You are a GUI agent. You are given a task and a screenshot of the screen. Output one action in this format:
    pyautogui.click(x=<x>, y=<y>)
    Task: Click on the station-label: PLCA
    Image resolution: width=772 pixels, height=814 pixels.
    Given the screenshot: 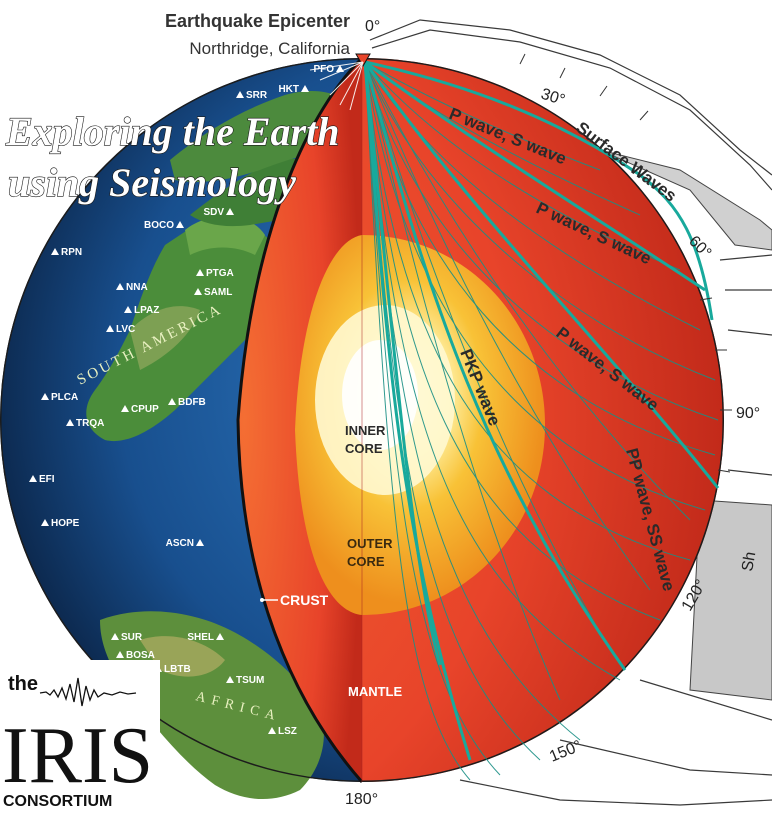 What is the action you would take?
    pyautogui.click(x=64, y=397)
    